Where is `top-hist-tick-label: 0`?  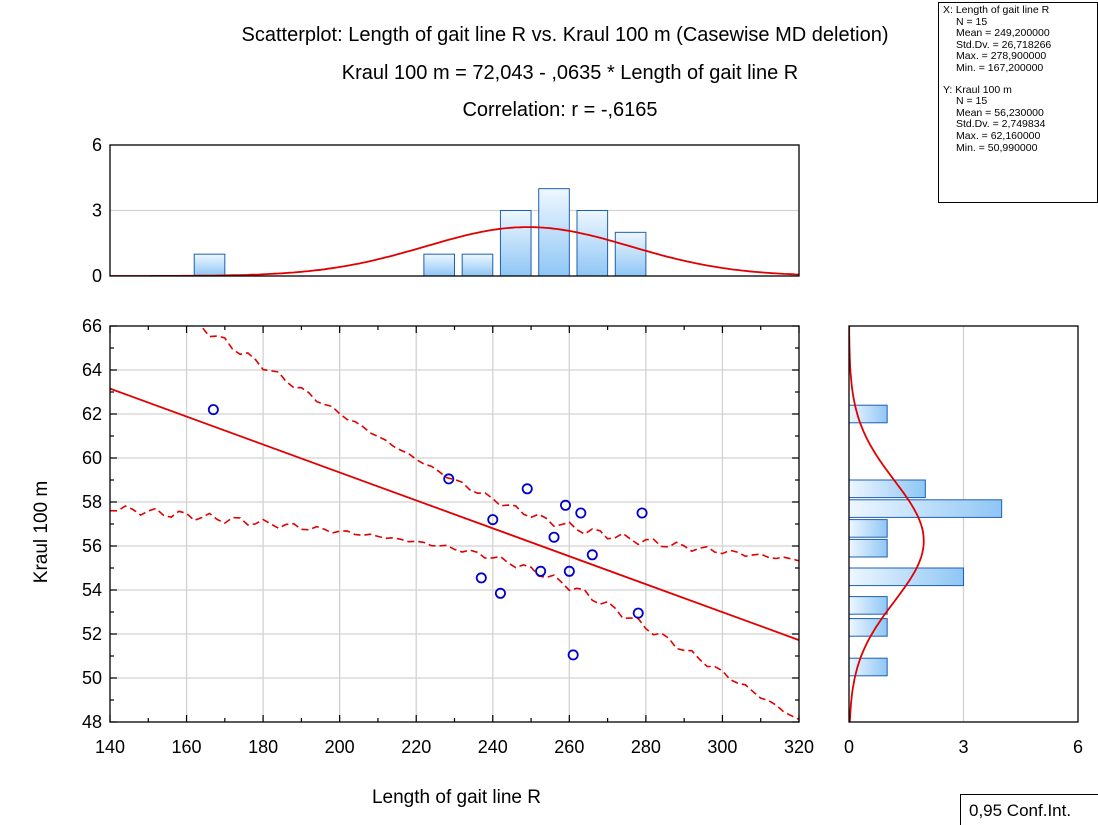 top-hist-tick-label: 0 is located at coordinates (97, 276).